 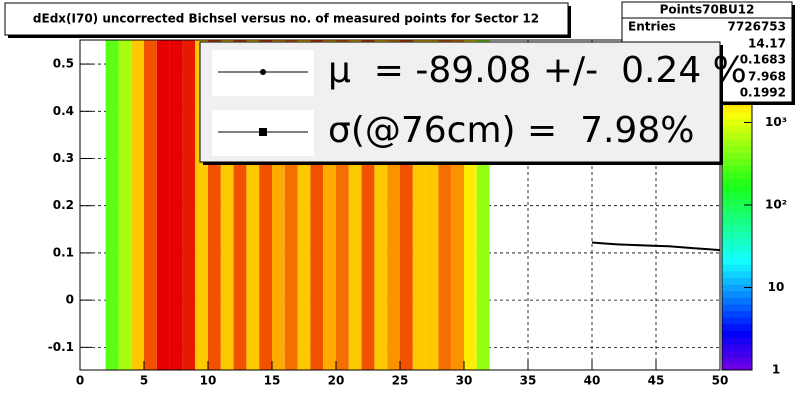 What do you see at coordinates (70, 300) in the screenshot?
I see `y-tick-label: 0` at bounding box center [70, 300].